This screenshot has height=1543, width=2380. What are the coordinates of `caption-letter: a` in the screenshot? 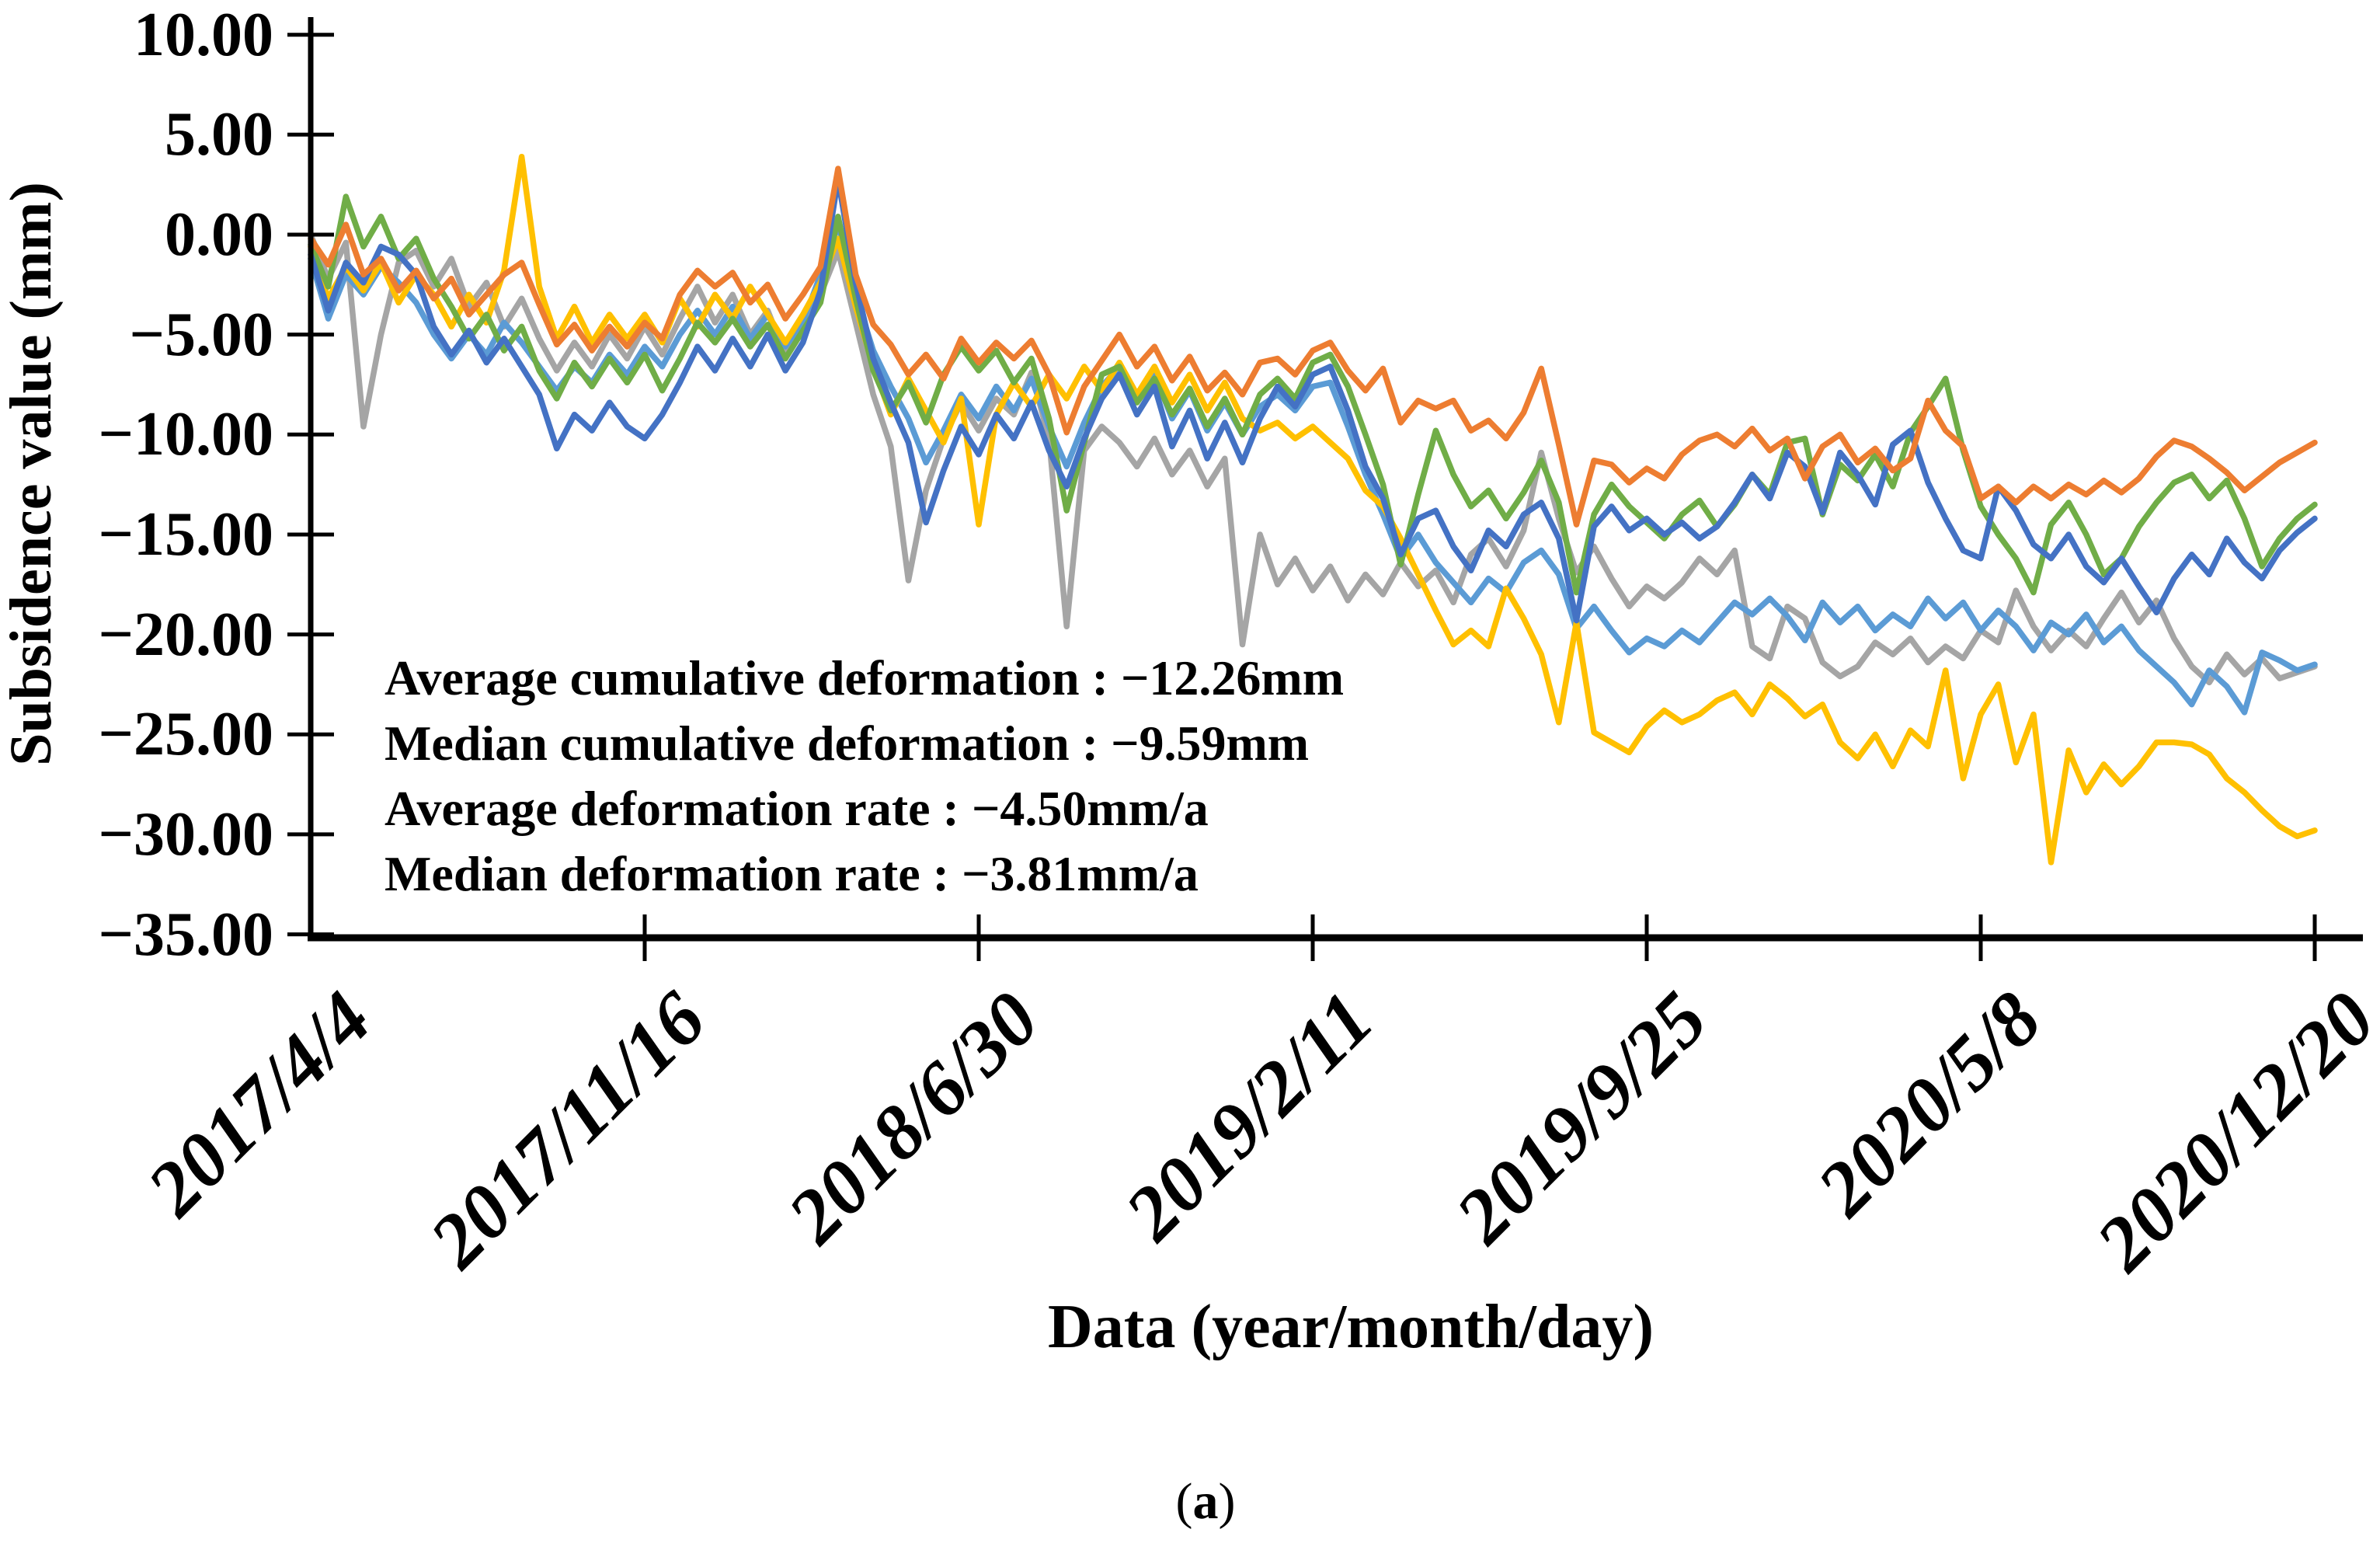 It's located at (1206, 1501).